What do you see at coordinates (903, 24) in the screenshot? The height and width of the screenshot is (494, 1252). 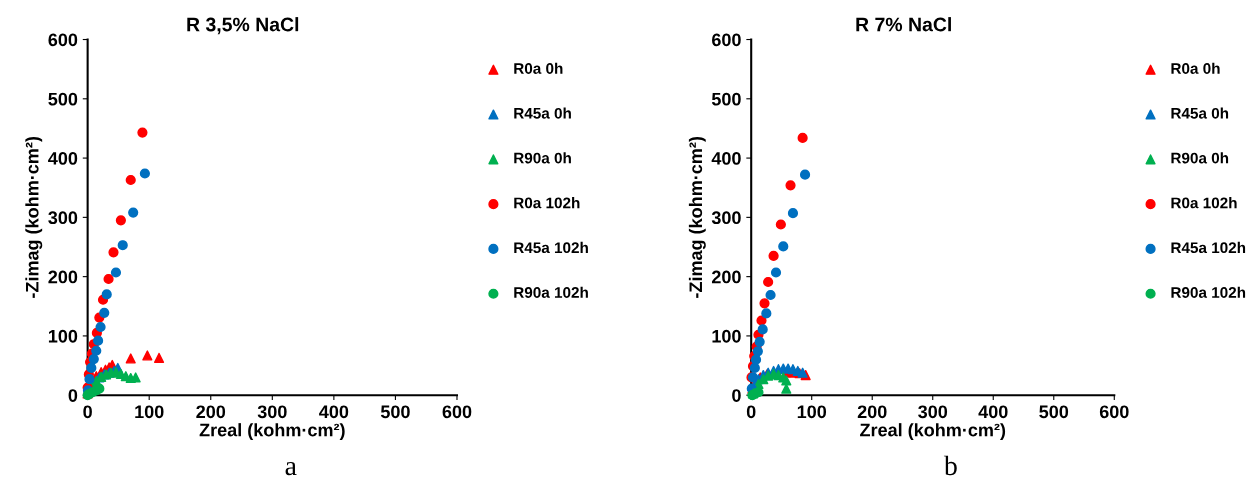 I see `chart-title: R 7% NaCl` at bounding box center [903, 24].